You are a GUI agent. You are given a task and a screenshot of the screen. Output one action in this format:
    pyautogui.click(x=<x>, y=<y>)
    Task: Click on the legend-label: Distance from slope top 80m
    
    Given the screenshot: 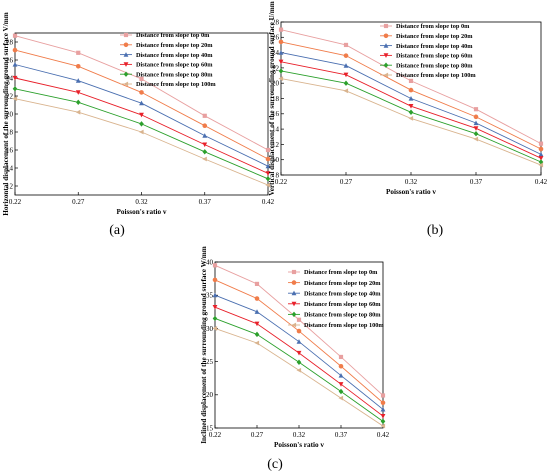 What is the action you would take?
    pyautogui.click(x=174, y=74)
    